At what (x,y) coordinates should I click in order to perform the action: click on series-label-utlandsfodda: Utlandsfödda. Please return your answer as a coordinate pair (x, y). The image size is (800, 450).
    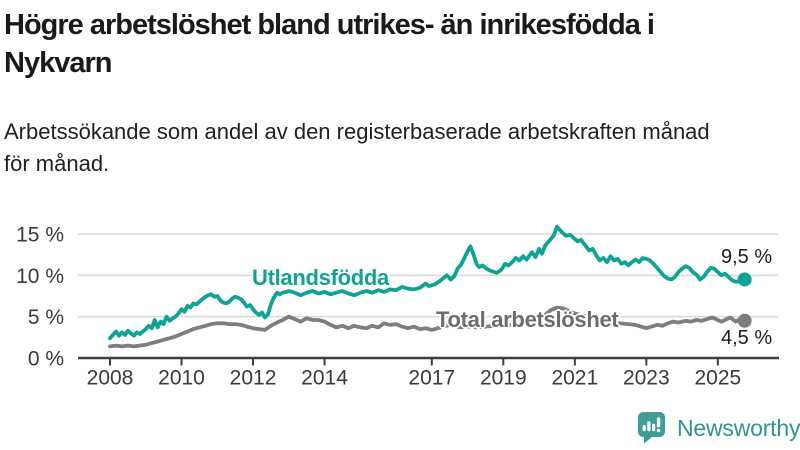
    Looking at the image, I should click on (320, 277).